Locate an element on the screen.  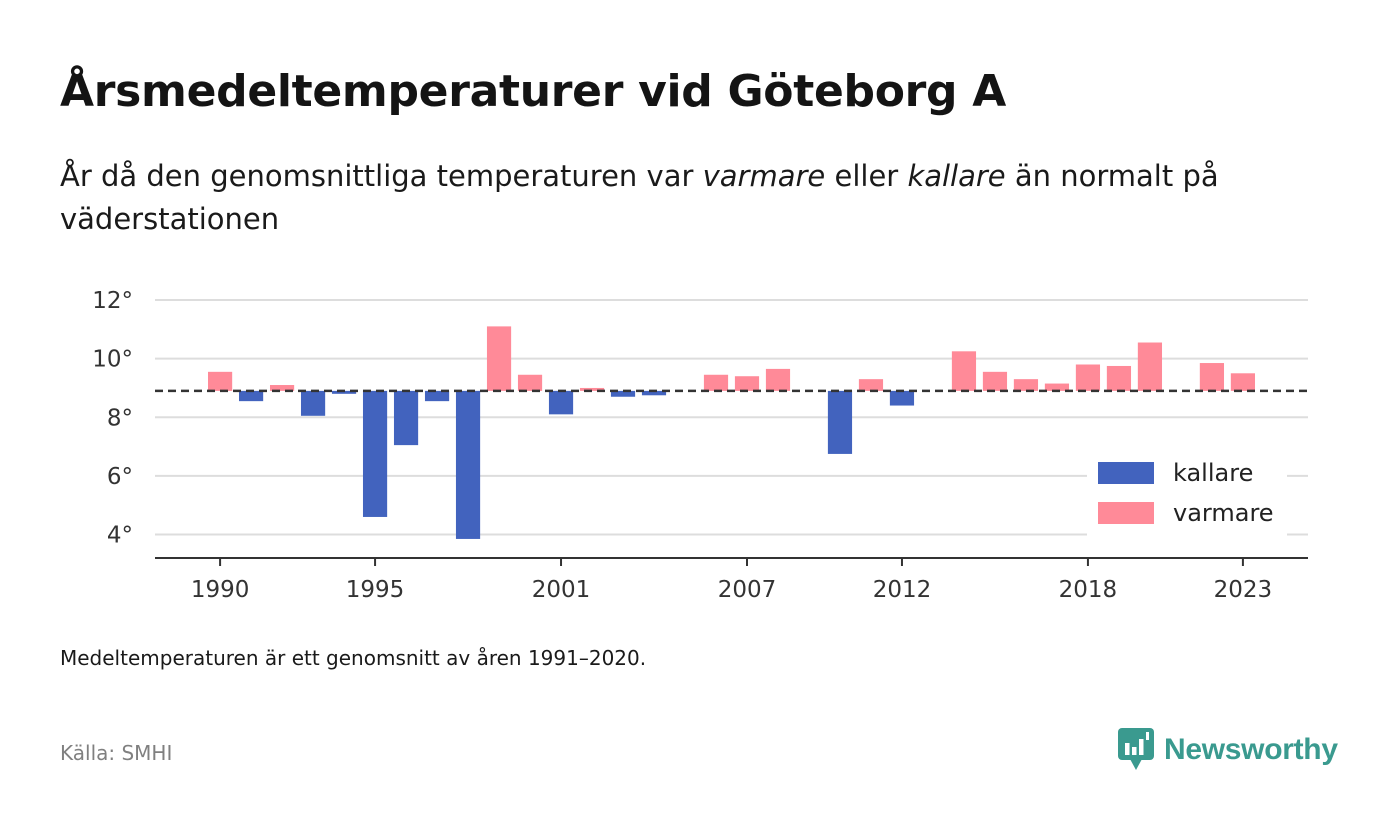
logo-text: Newsworthy is located at coordinates (1251, 749).